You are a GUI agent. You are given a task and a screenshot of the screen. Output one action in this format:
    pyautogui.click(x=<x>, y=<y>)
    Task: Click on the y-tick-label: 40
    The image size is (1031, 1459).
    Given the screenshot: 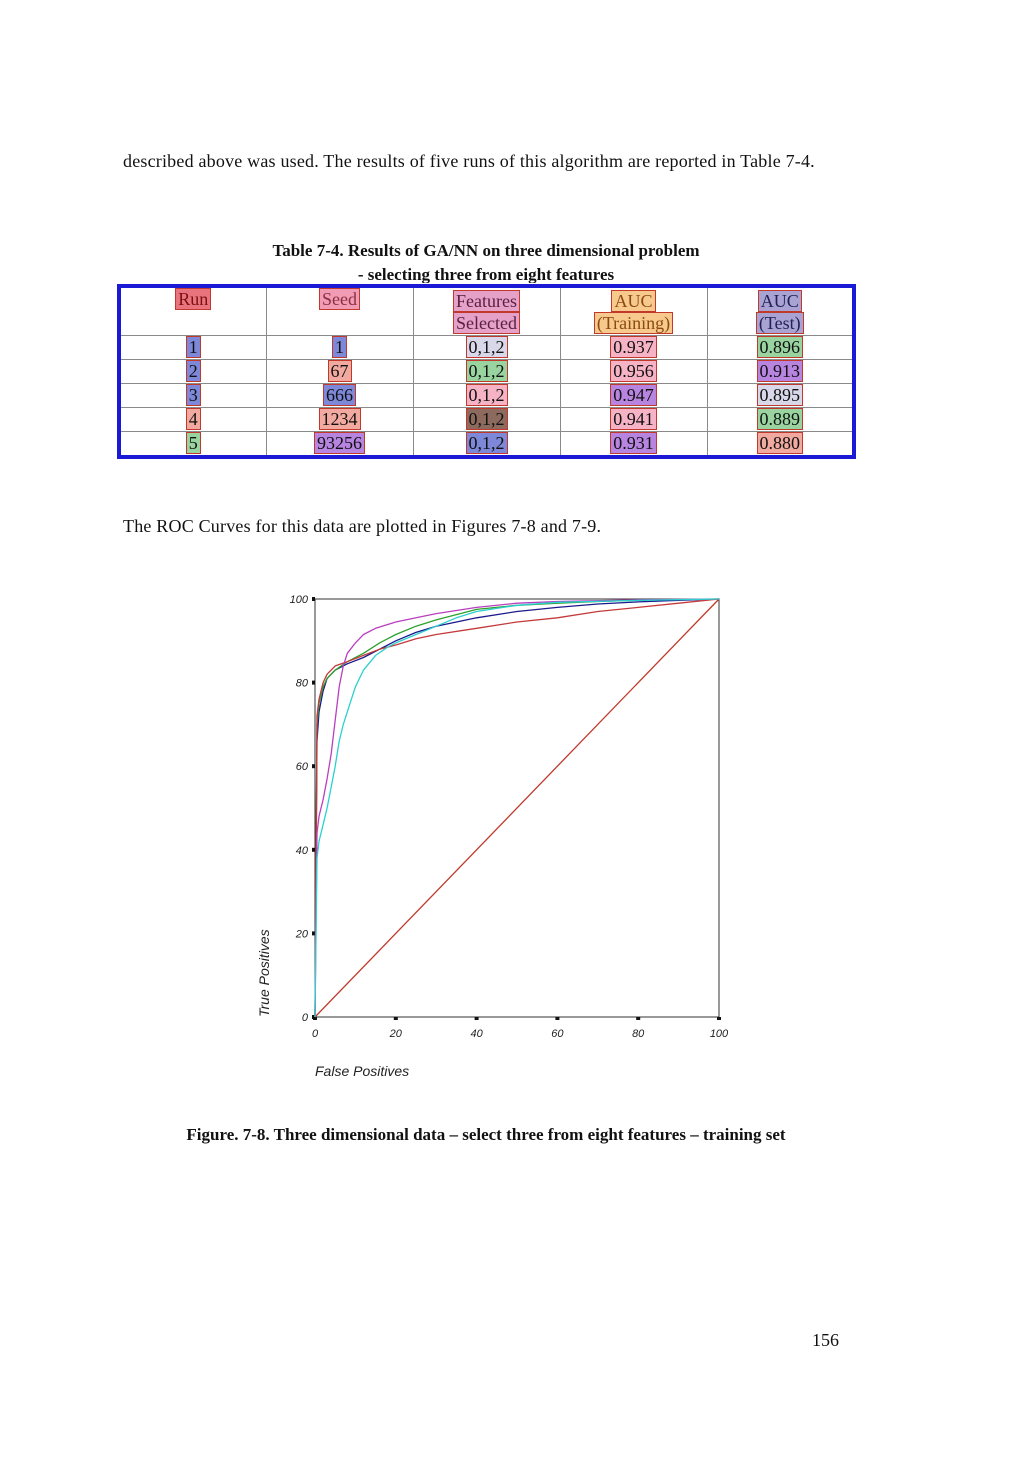 What is the action you would take?
    pyautogui.click(x=302, y=851)
    